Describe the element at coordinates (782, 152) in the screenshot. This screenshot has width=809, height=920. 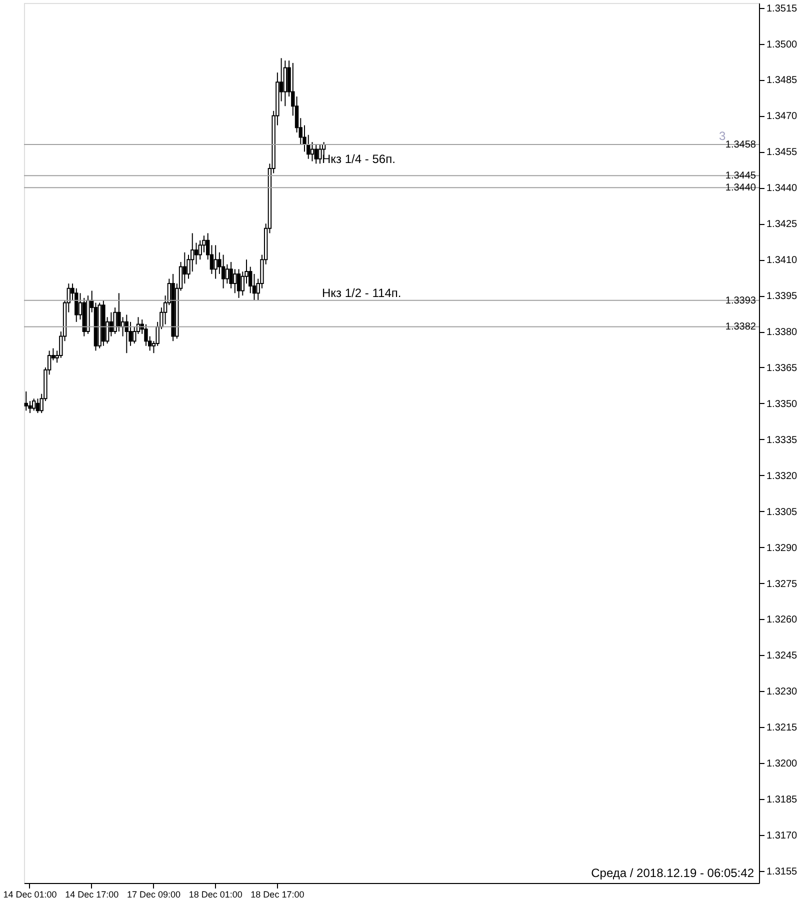
I see `y-tick-label: 1.3455` at that location.